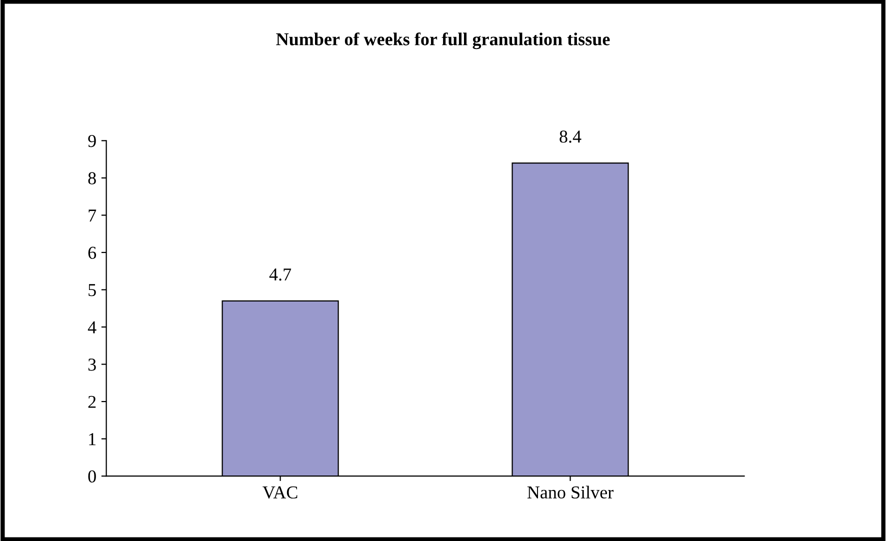  What do you see at coordinates (571, 136) in the screenshot?
I see `data-label: 8.4` at bounding box center [571, 136].